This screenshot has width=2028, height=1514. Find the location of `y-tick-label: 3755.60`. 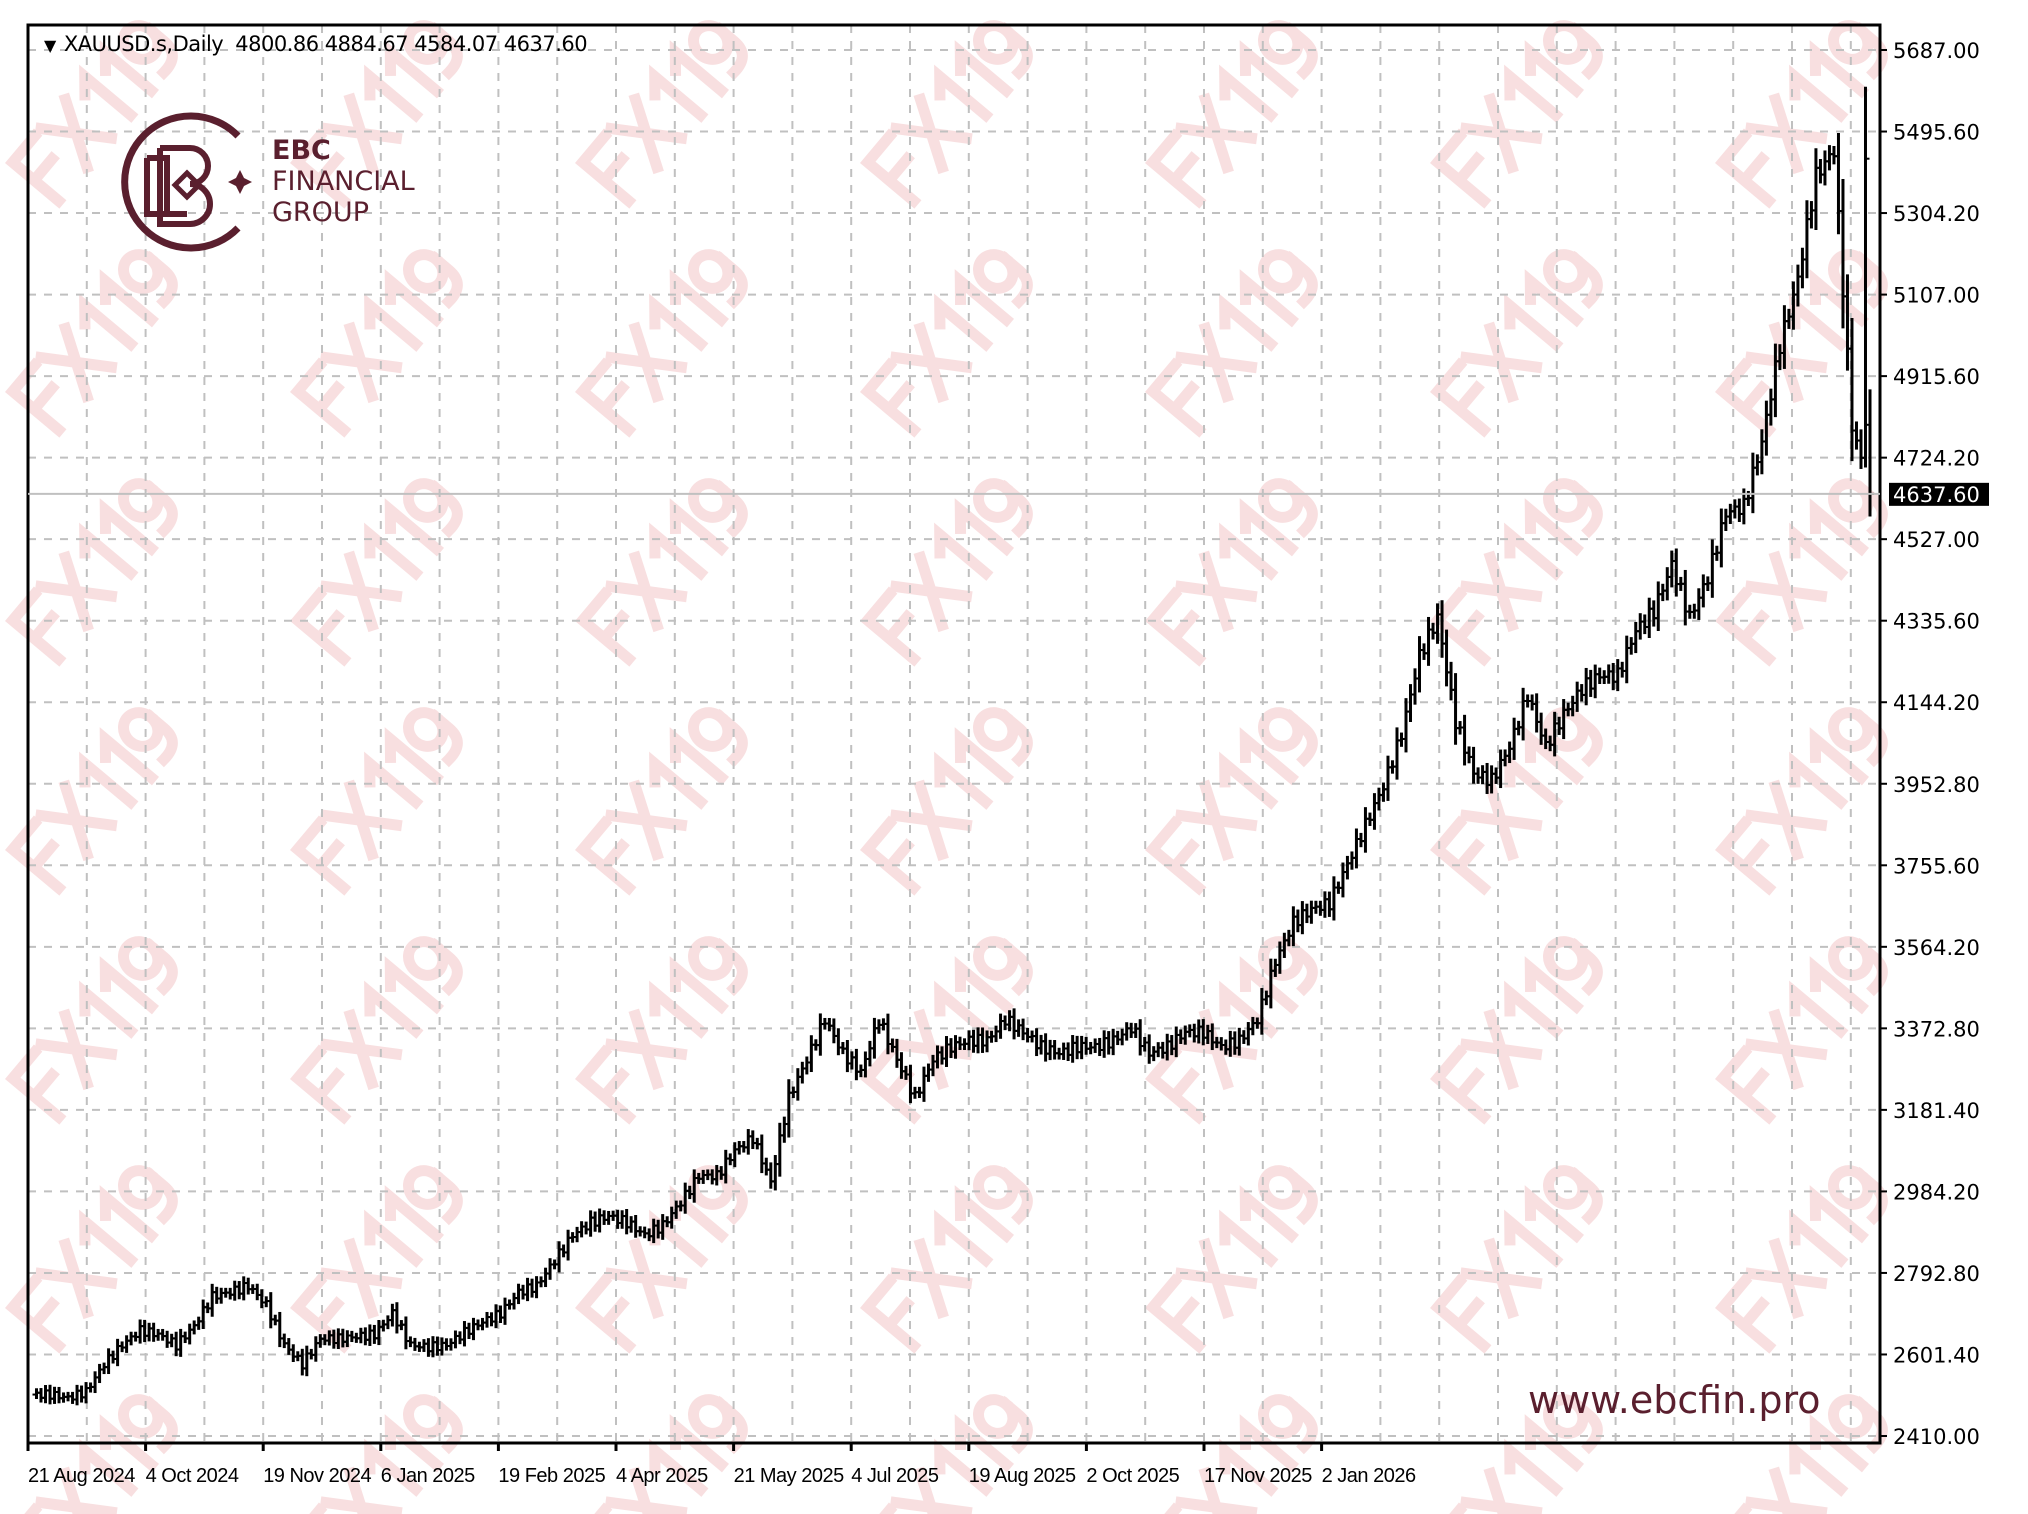

y-tick-label: 3755.60 is located at coordinates (1936, 866).